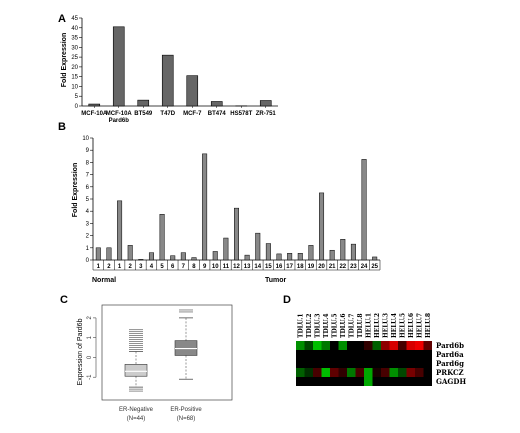 This screenshot has width=520, height=433. What do you see at coordinates (411, 325) in the screenshot?
I see `panel-d-column-label: HELU.6` at bounding box center [411, 325].